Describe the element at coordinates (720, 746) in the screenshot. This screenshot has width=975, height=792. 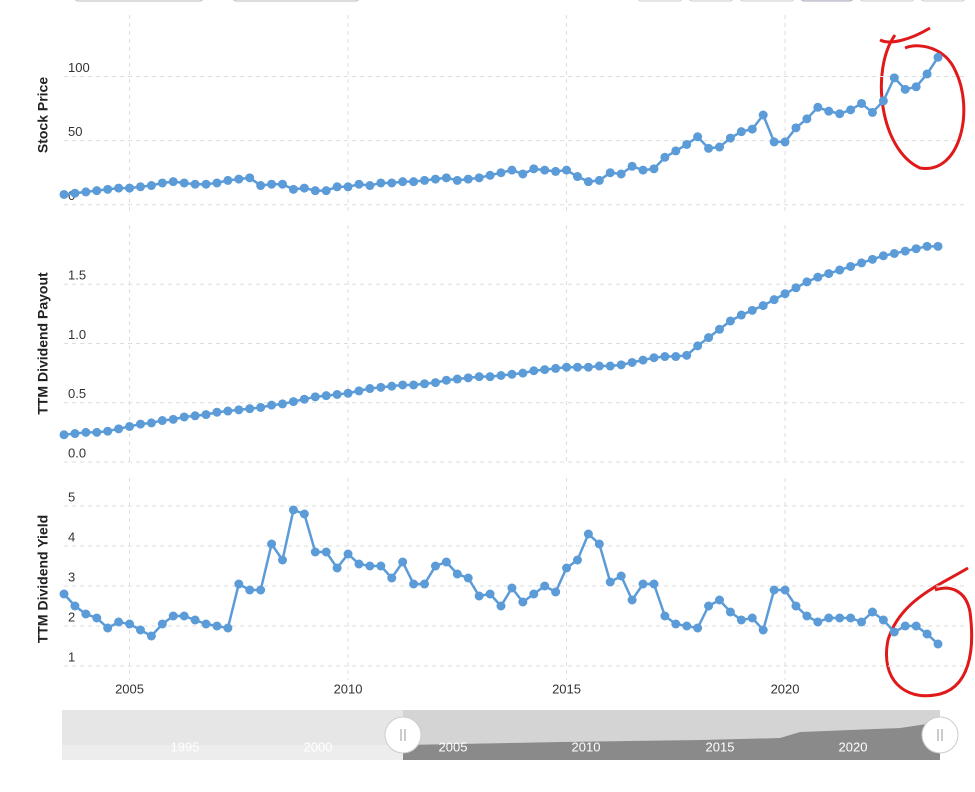
I see `navigator-label: 2015` at that location.